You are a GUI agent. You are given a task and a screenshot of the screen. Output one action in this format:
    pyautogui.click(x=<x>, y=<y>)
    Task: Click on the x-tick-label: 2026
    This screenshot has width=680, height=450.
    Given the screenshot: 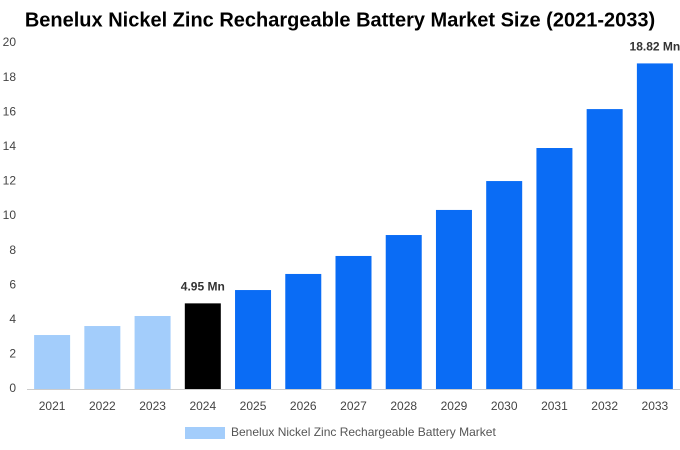 What is the action you would take?
    pyautogui.click(x=303, y=406)
    